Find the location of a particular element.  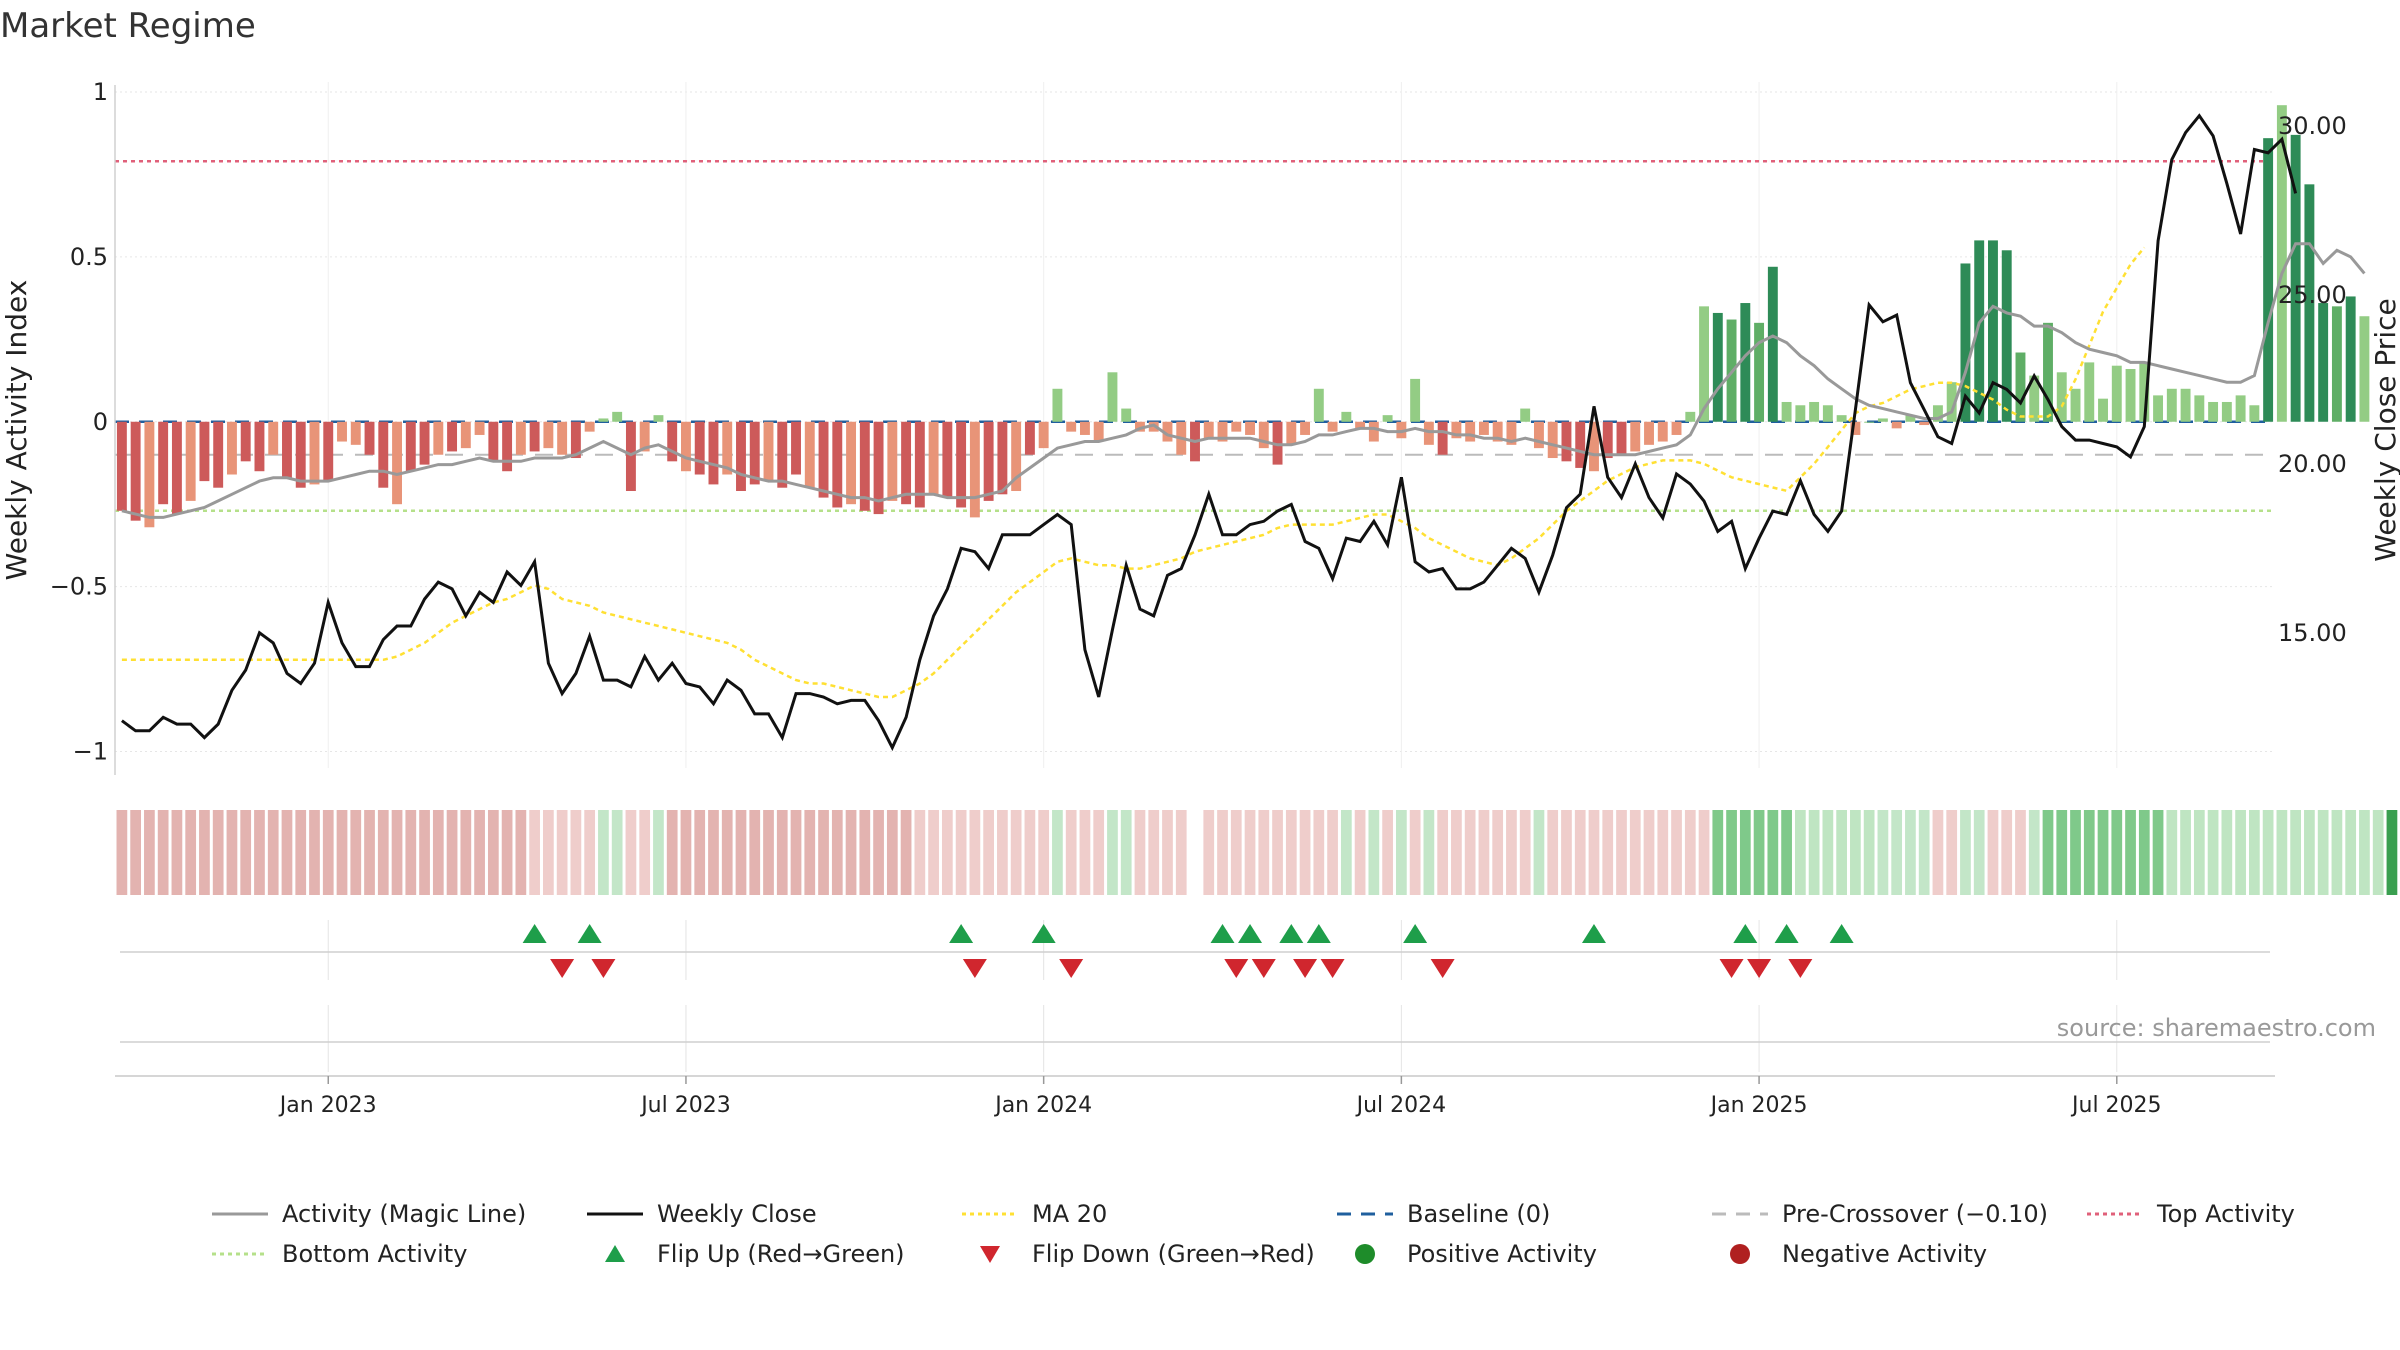

x-tick-label: Jul 2024 is located at coordinates (1401, 1105).